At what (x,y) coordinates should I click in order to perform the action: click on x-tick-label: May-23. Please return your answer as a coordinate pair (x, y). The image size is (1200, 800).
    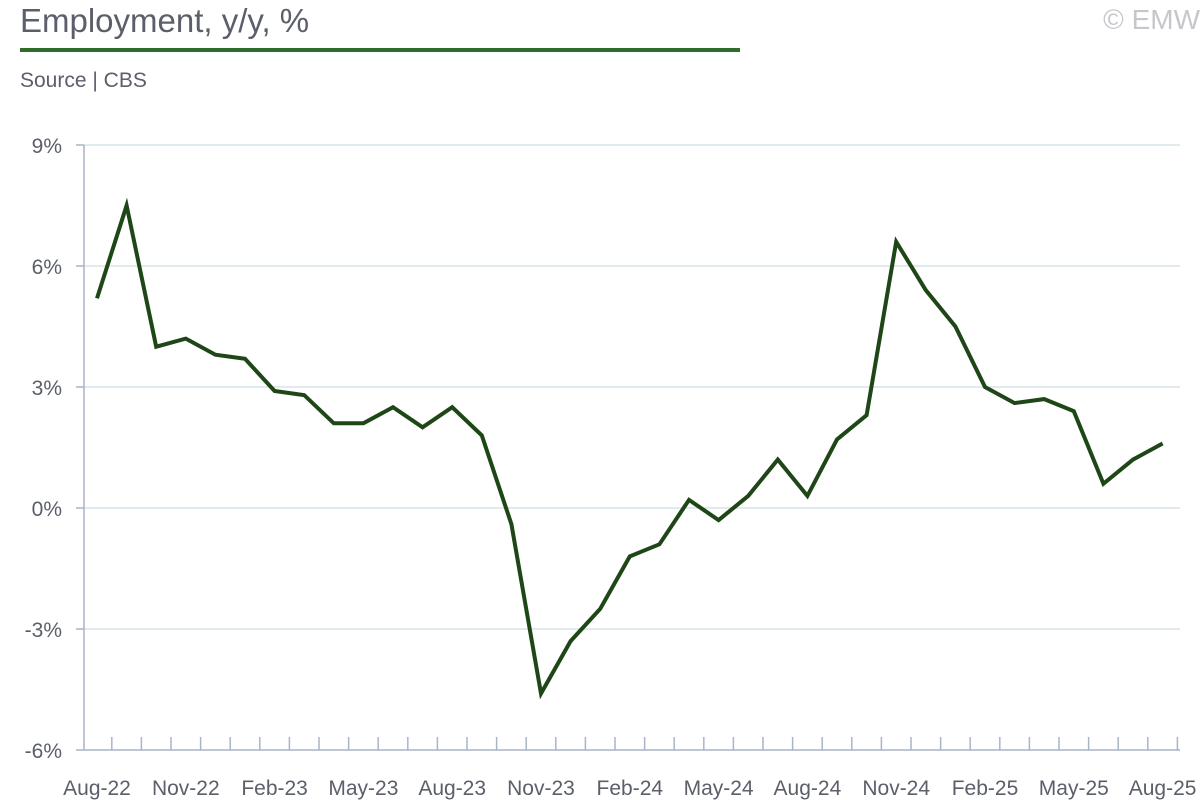
    Looking at the image, I should click on (363, 788).